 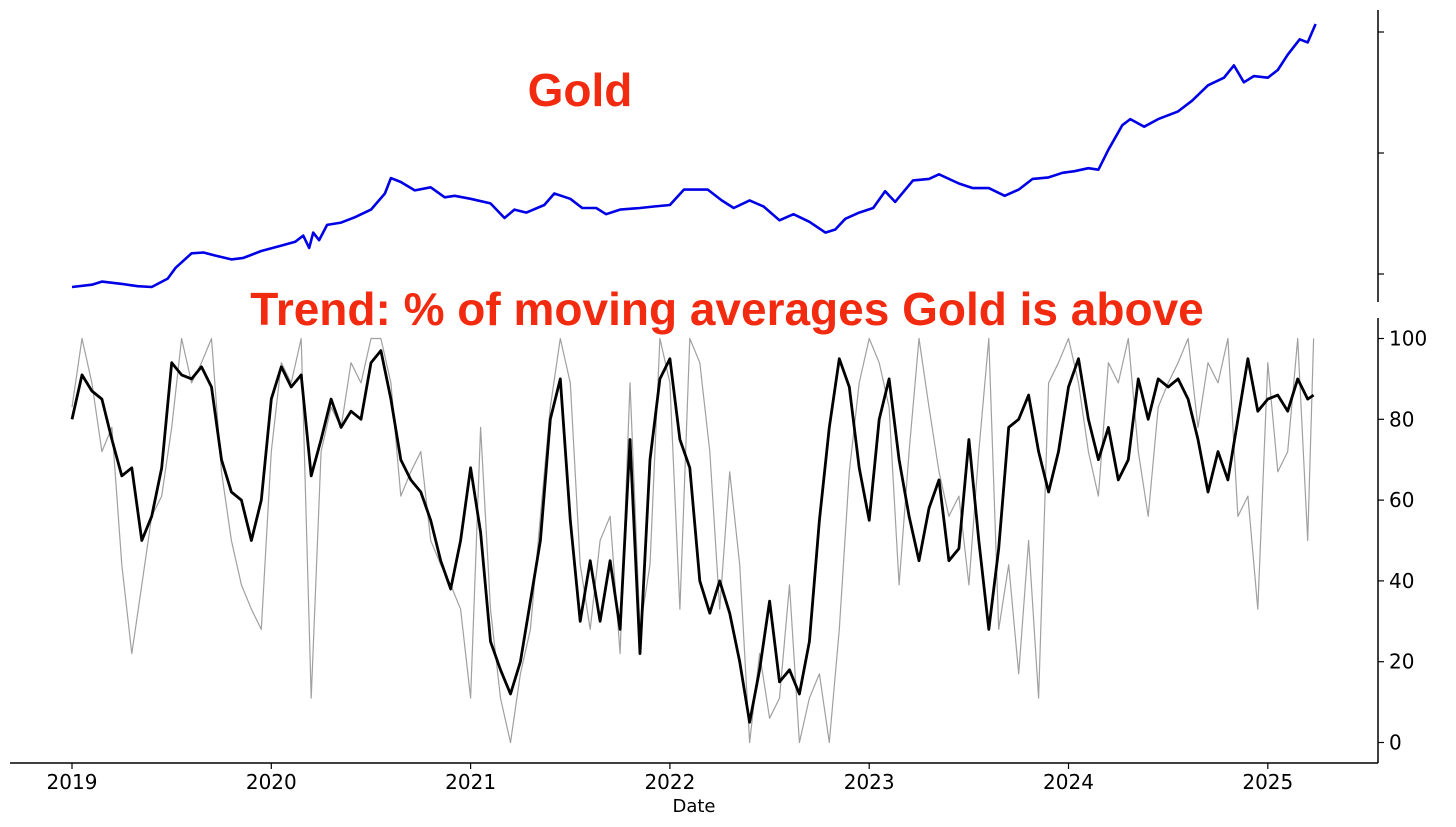 What do you see at coordinates (580, 90) in the screenshot?
I see `top-chart-title: Gold` at bounding box center [580, 90].